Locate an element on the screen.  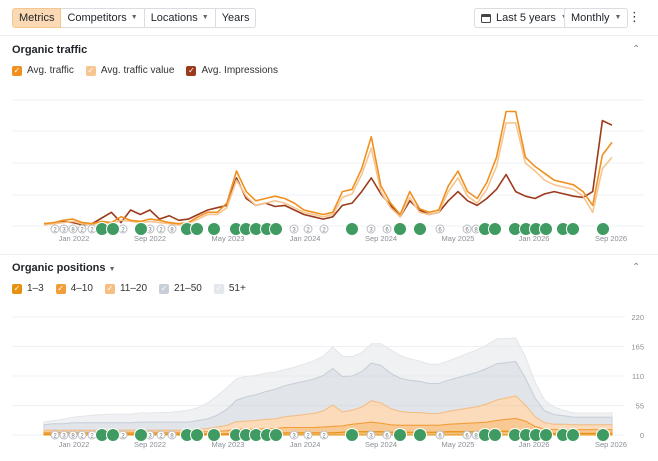
legend-label: 51+ is located at coordinates (237, 288).